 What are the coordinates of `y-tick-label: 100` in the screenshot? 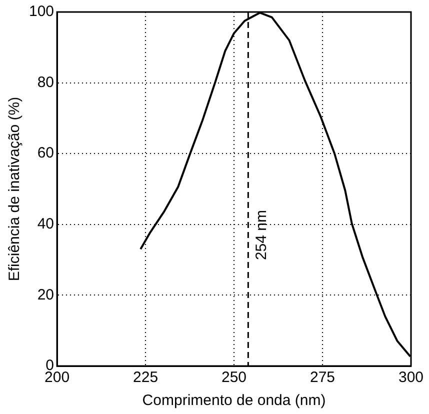 It's located at (41, 11).